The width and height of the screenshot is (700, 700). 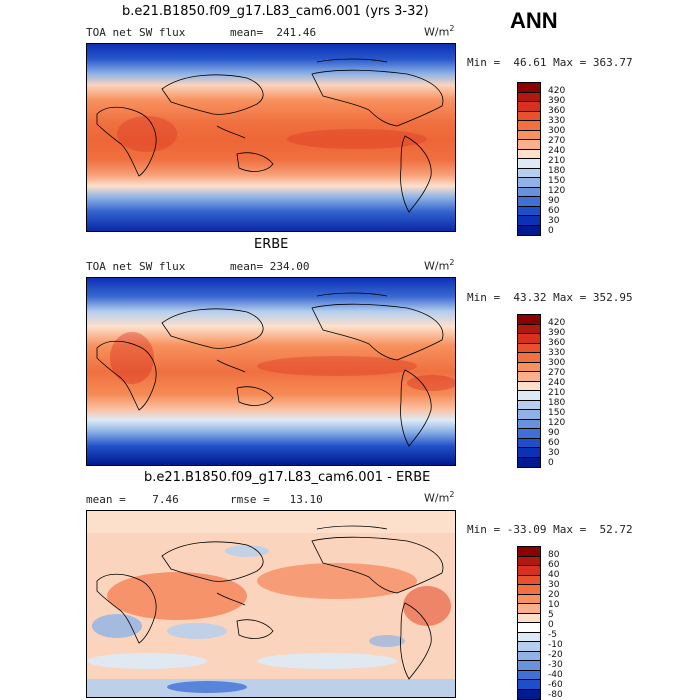 I want to click on panel1-variable-label: TOA net SW flux, so click(x=136, y=32).